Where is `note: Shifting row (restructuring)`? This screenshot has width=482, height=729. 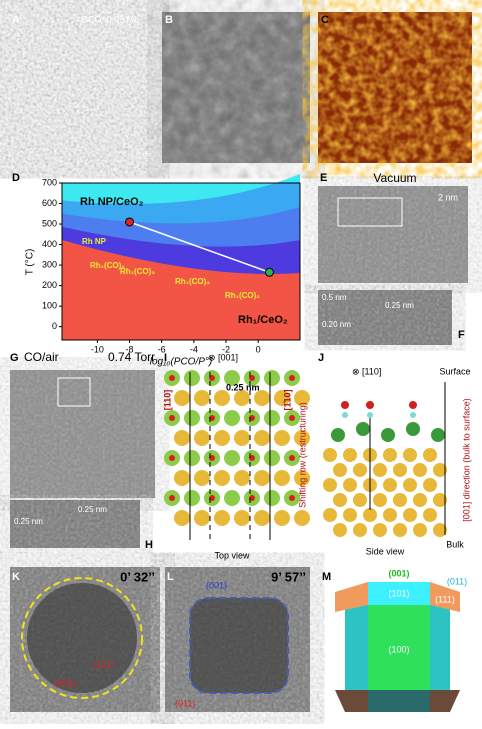 note: Shifting row (restructuring) is located at coordinates (302, 455).